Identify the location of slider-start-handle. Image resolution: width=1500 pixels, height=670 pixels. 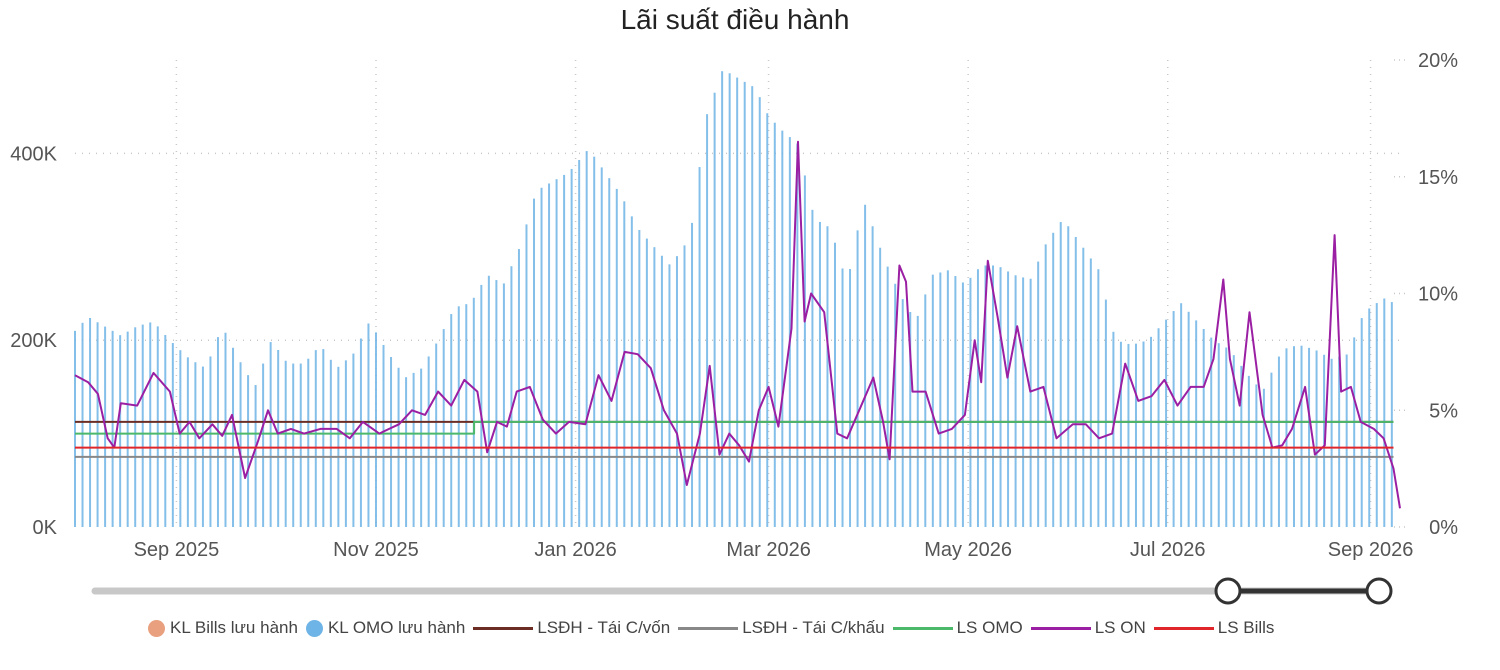
(1228, 591).